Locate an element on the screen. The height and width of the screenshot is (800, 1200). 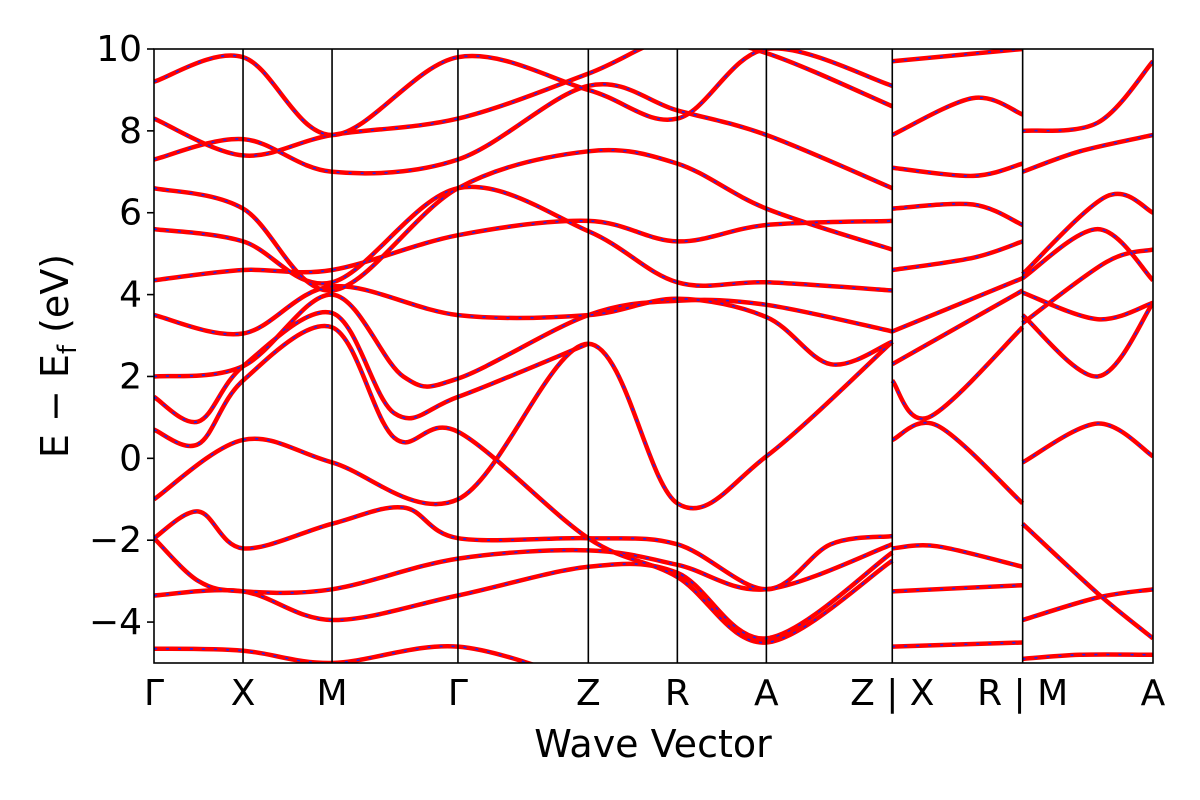
x-axis: Γ X M Γ Z R A Z | X R | M A is located at coordinates (655, 693).